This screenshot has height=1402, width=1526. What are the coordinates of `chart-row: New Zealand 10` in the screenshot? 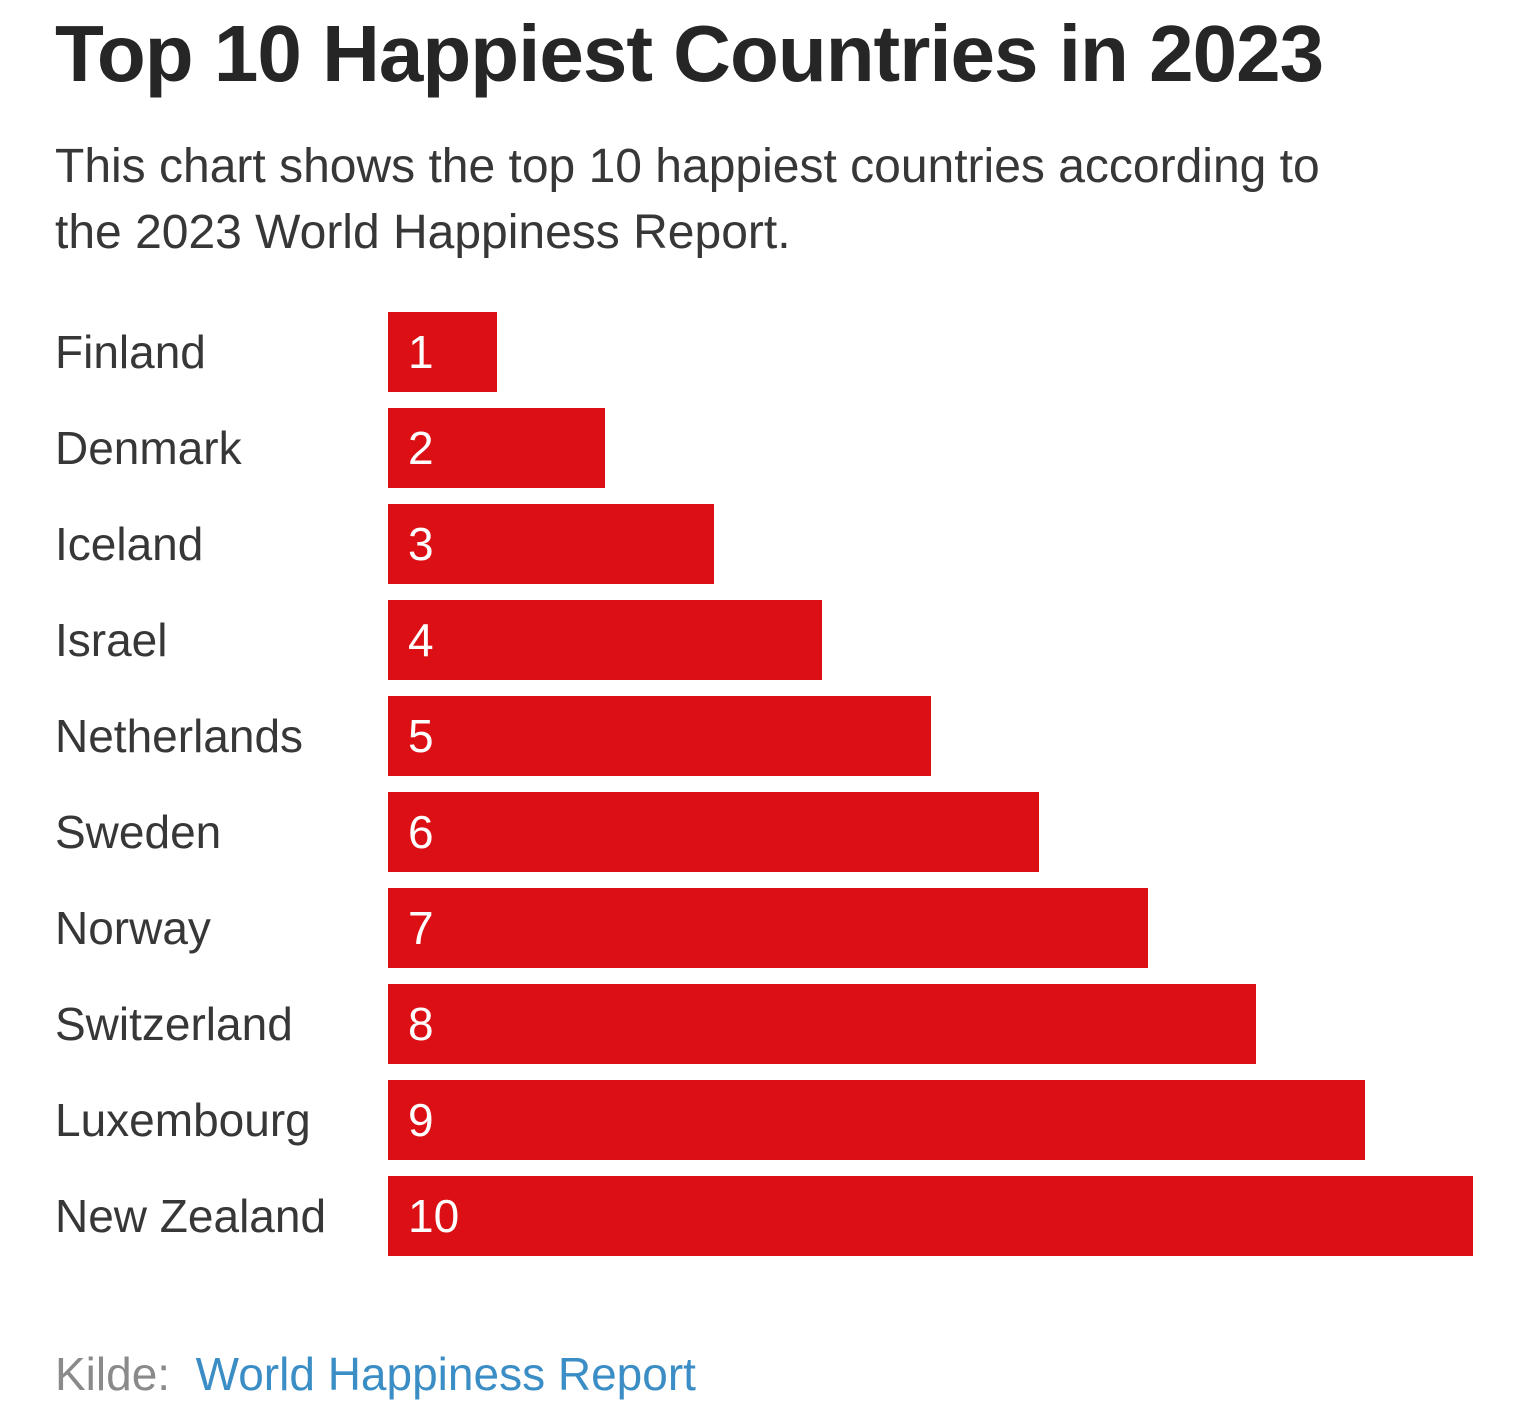 It's located at (764, 1216).